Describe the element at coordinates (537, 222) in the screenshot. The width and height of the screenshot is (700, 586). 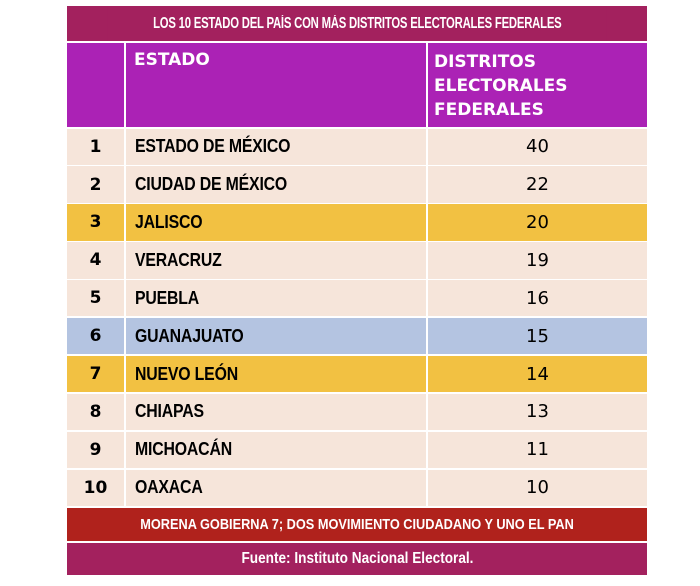
I see `distritos-cell: 20` at that location.